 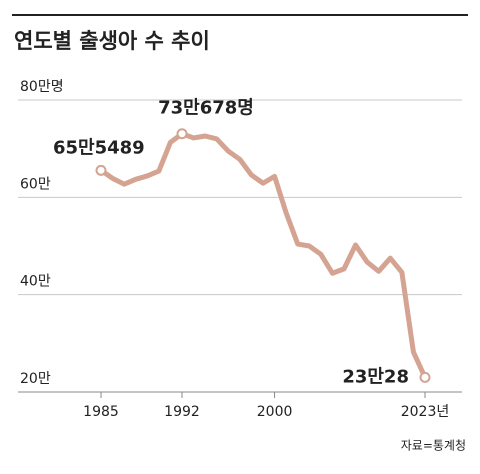 What do you see at coordinates (99, 147) in the screenshot?
I see `data-label: 65만5489` at bounding box center [99, 147].